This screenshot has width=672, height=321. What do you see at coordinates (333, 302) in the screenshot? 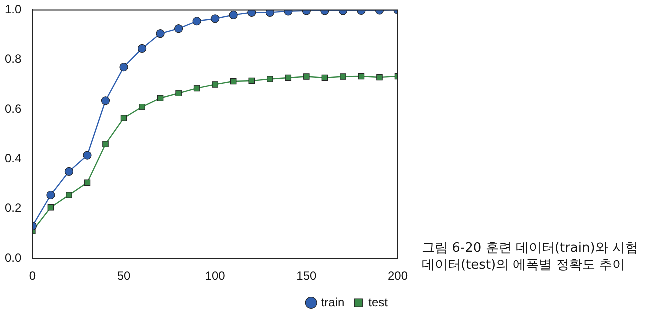
I see `legend-label: train` at bounding box center [333, 302].